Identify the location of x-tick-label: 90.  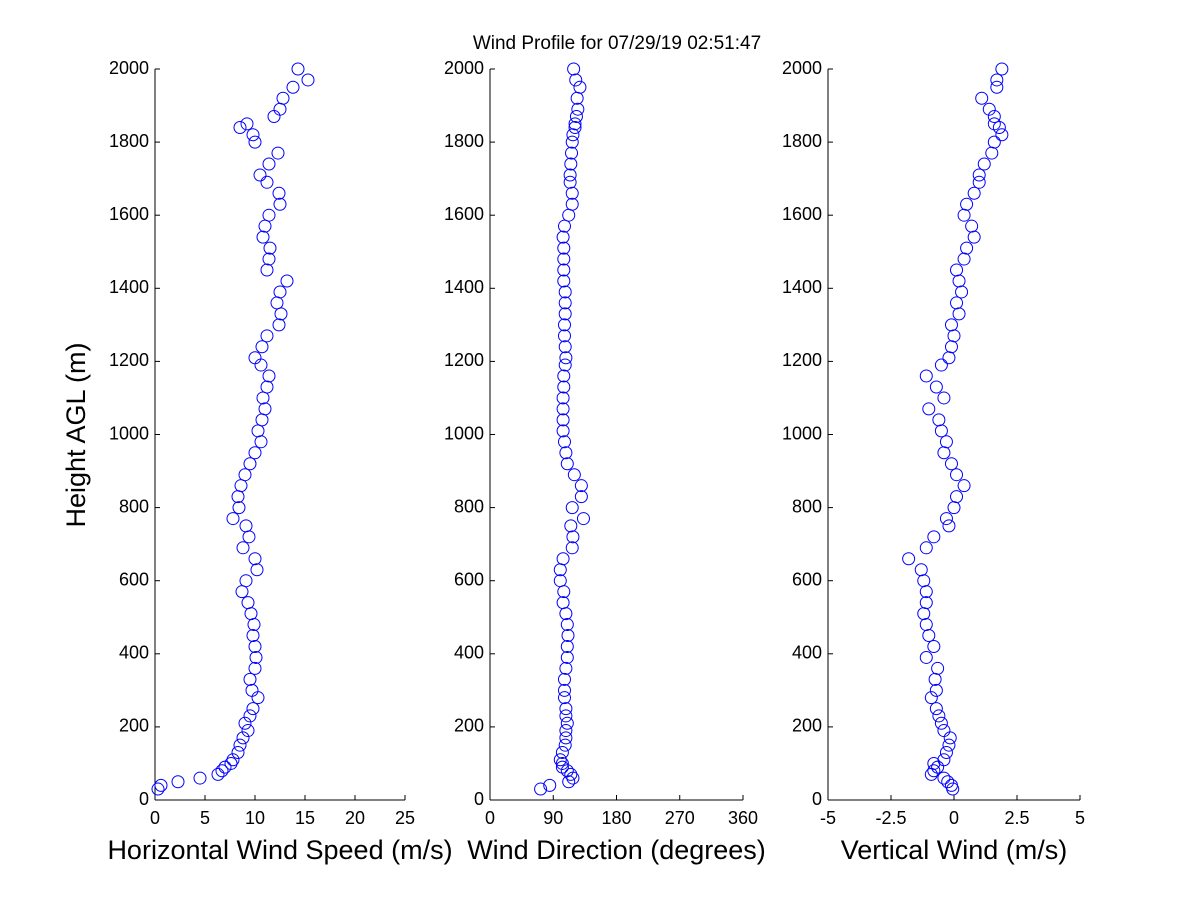
(553, 818).